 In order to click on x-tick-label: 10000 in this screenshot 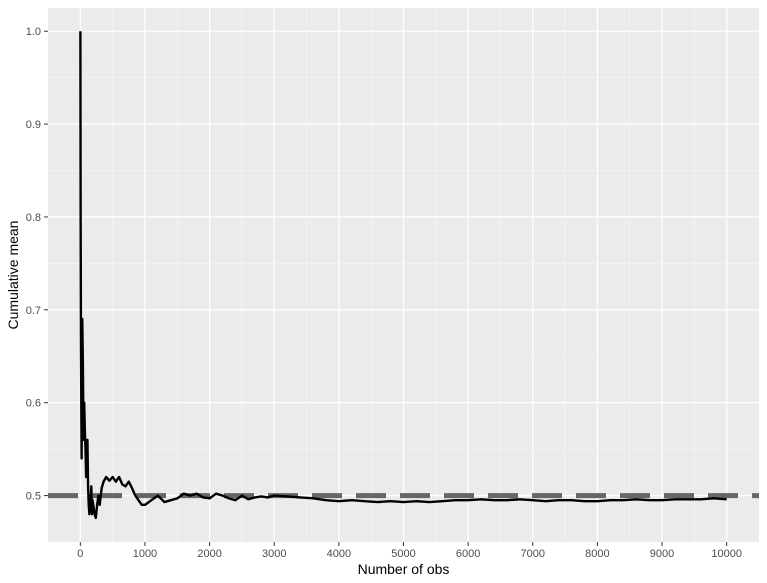, I will do `click(726, 554)`.